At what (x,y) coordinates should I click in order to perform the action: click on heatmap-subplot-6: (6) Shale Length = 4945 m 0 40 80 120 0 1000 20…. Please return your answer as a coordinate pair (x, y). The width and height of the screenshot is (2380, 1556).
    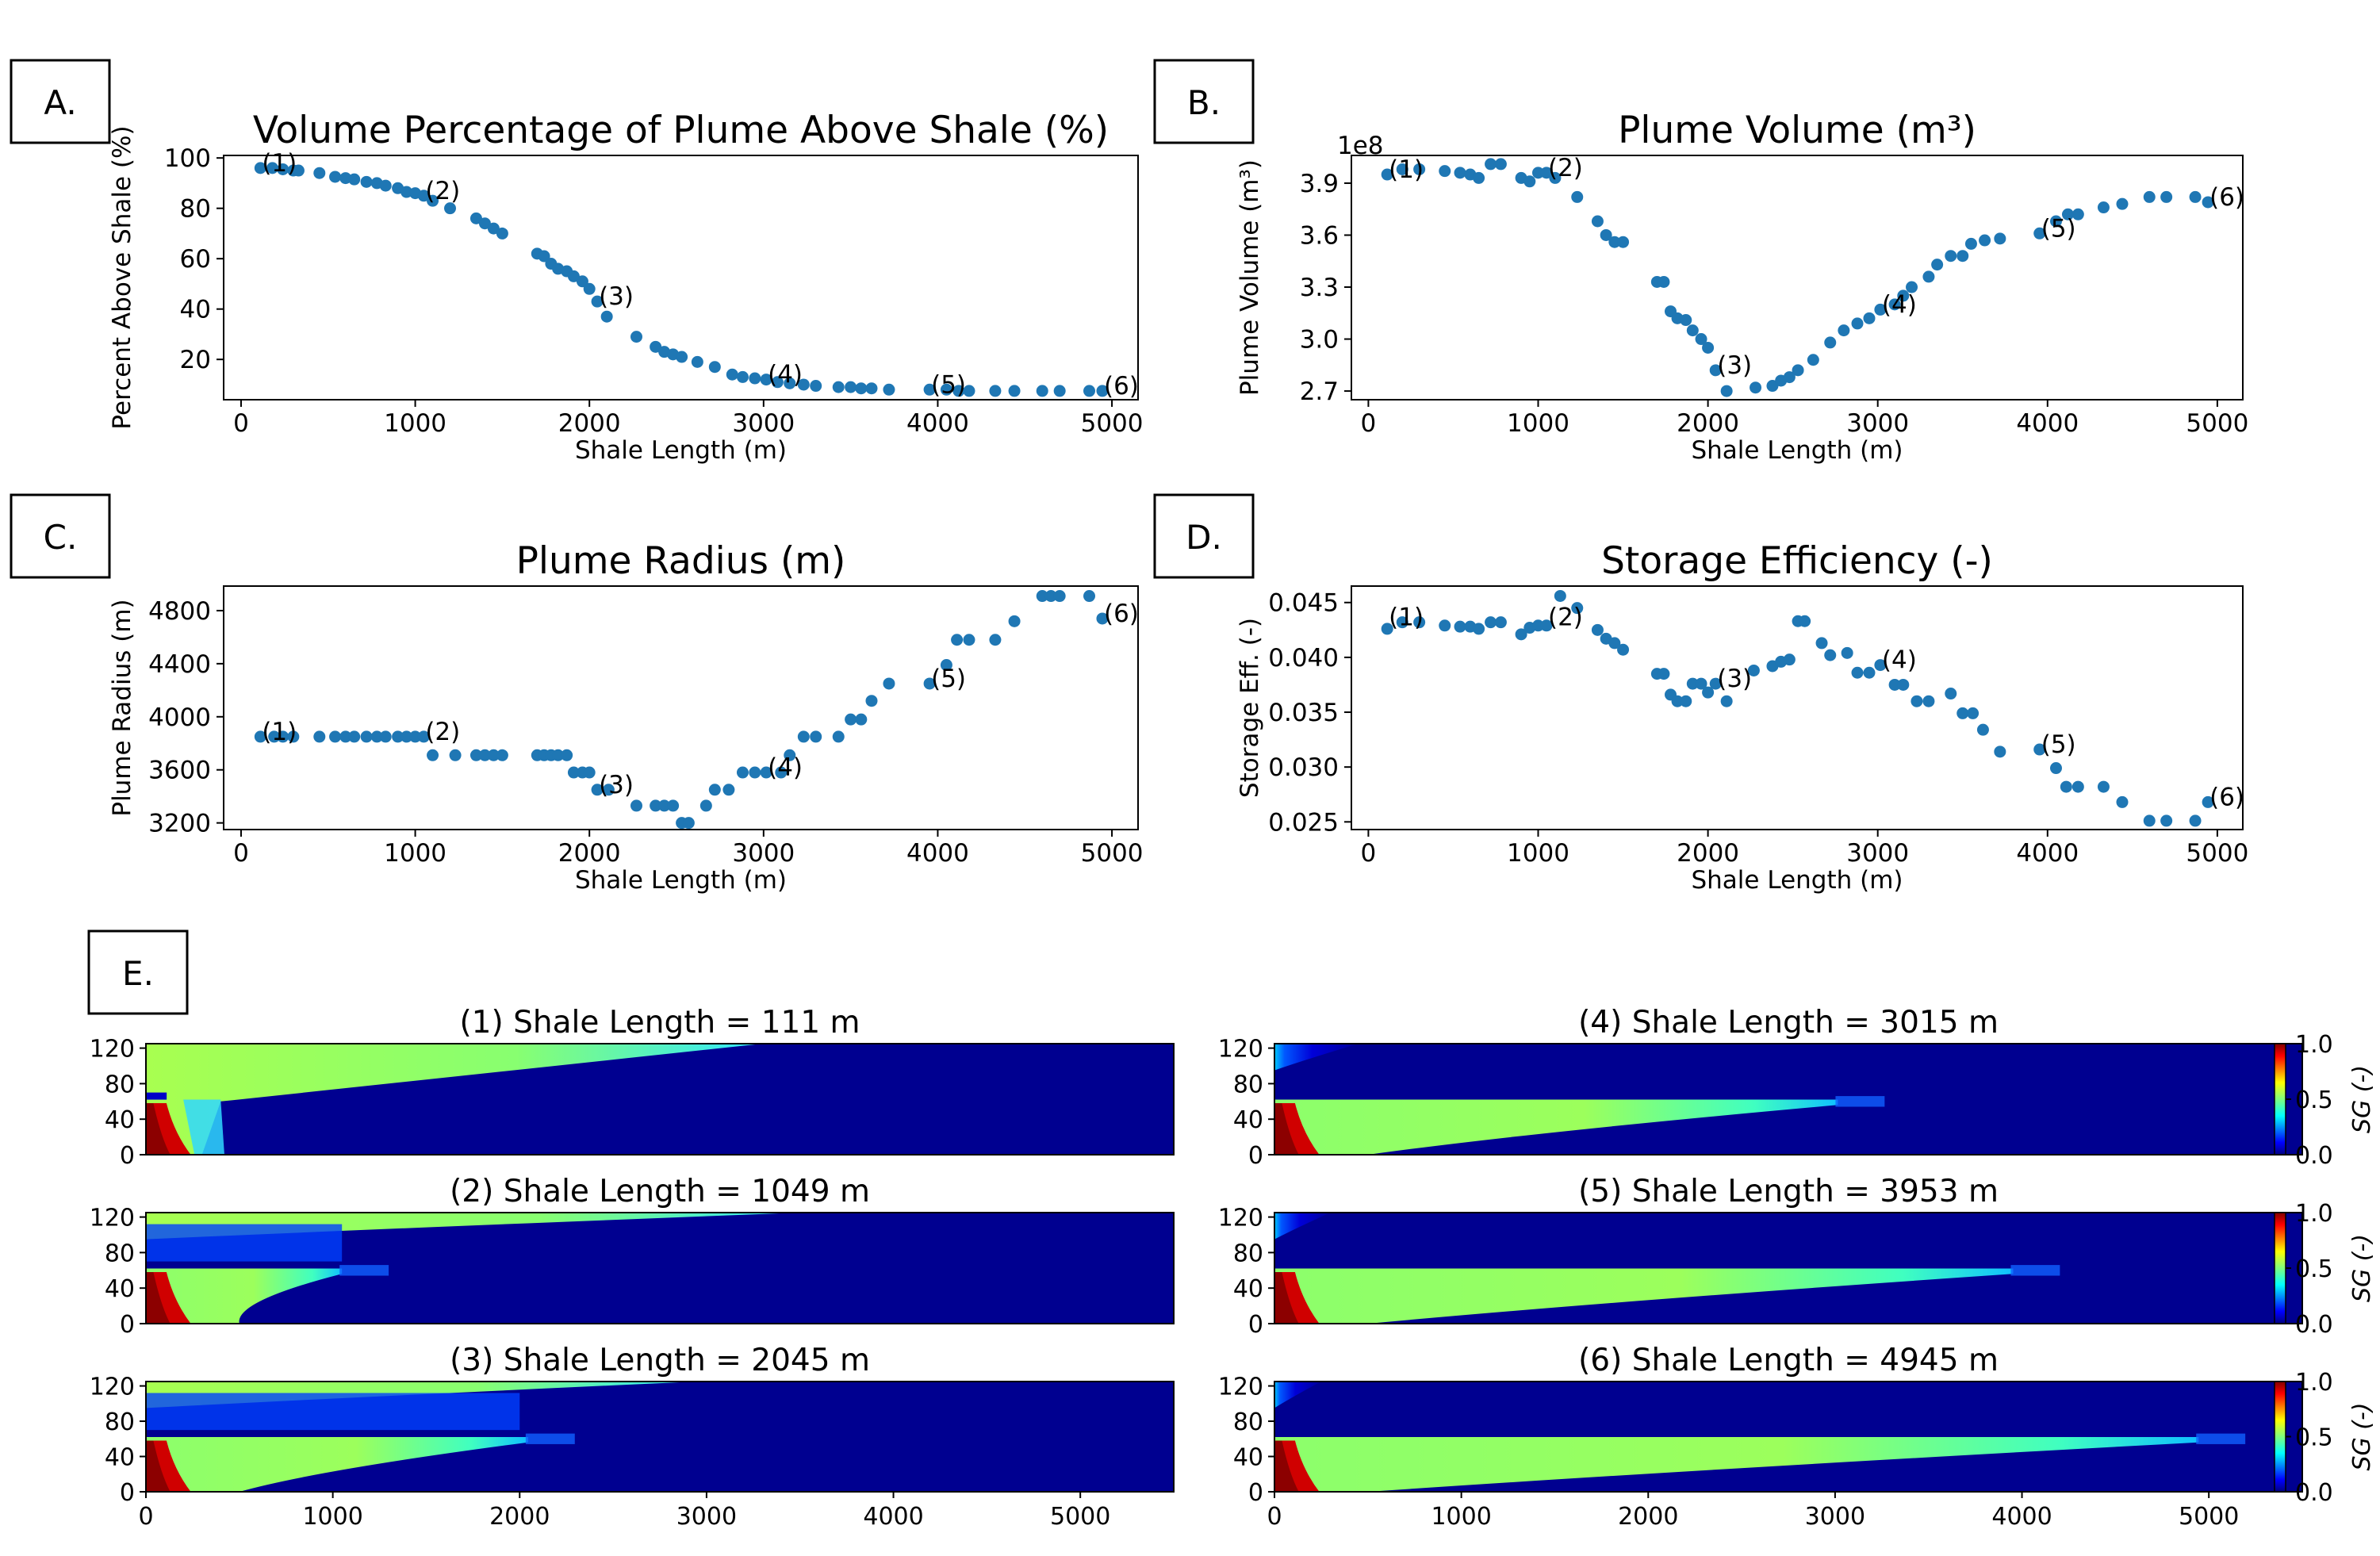
    Looking at the image, I should click on (1797, 1437).